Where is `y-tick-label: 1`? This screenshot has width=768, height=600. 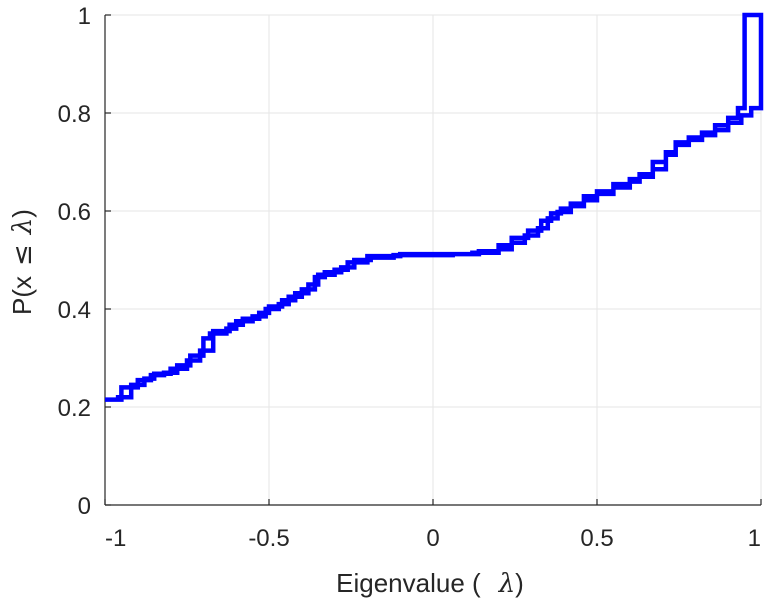
y-tick-label: 1 is located at coordinates (84, 16).